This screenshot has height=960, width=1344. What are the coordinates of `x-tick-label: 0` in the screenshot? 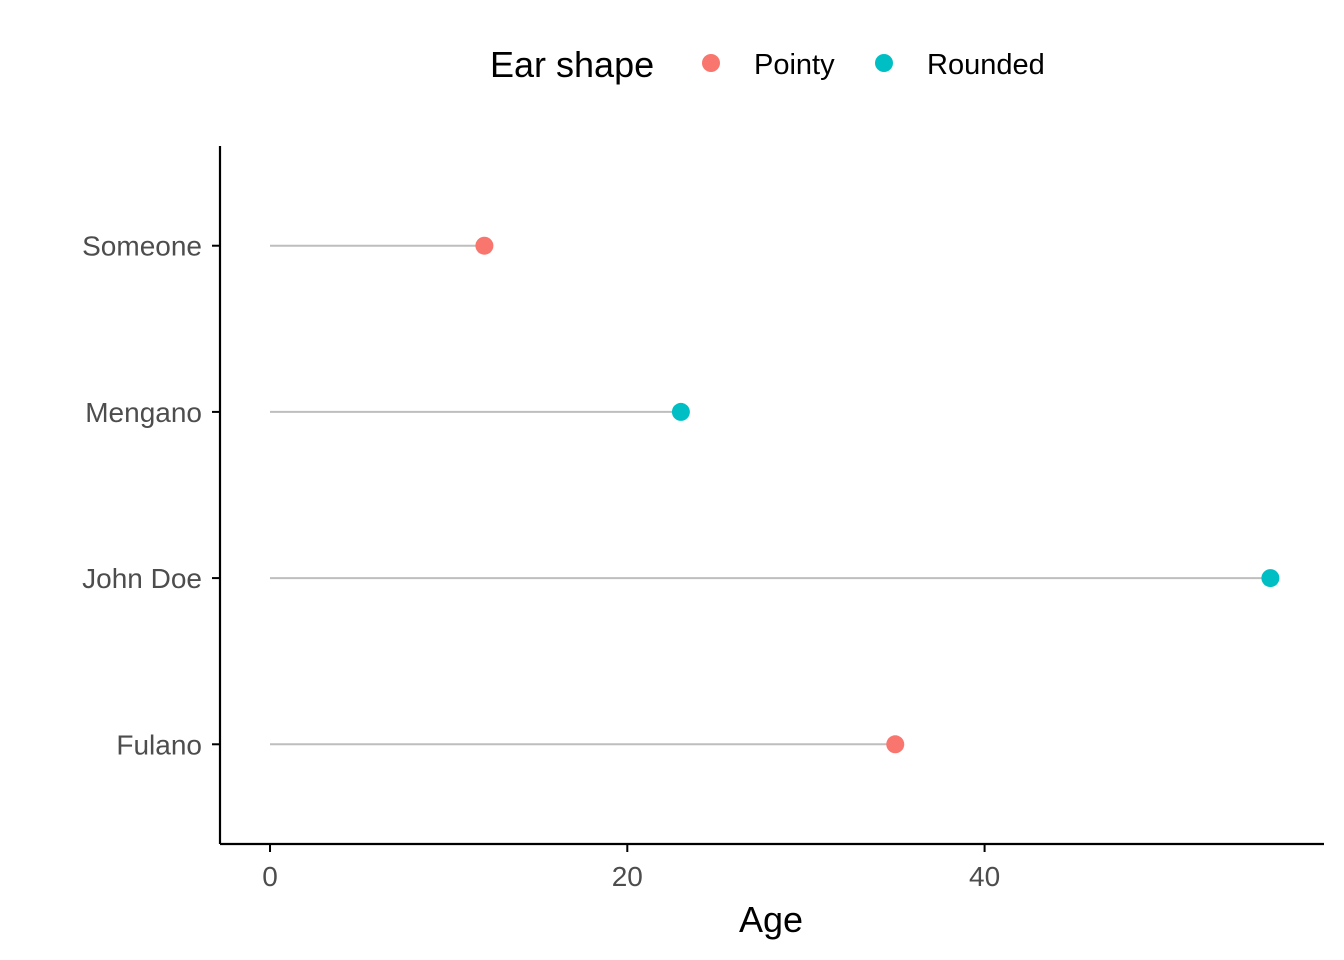 It's located at (270, 876).